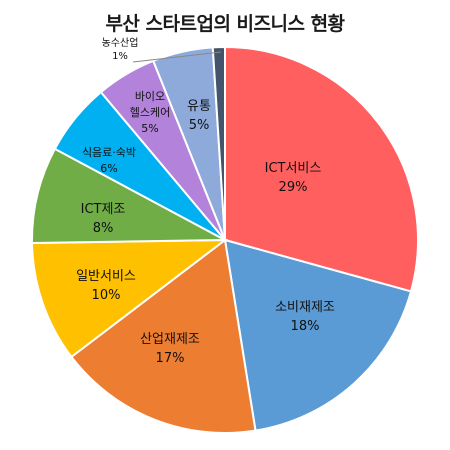 This screenshot has width=450, height=450. I want to click on slice-category-label: 식음료·숙박, so click(109, 152).